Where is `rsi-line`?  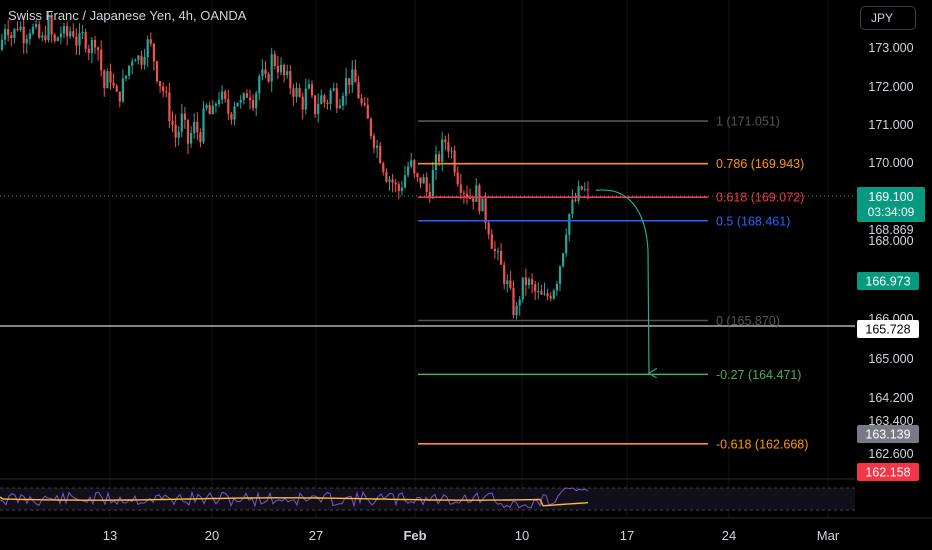
rsi-line is located at coordinates (294, 498).